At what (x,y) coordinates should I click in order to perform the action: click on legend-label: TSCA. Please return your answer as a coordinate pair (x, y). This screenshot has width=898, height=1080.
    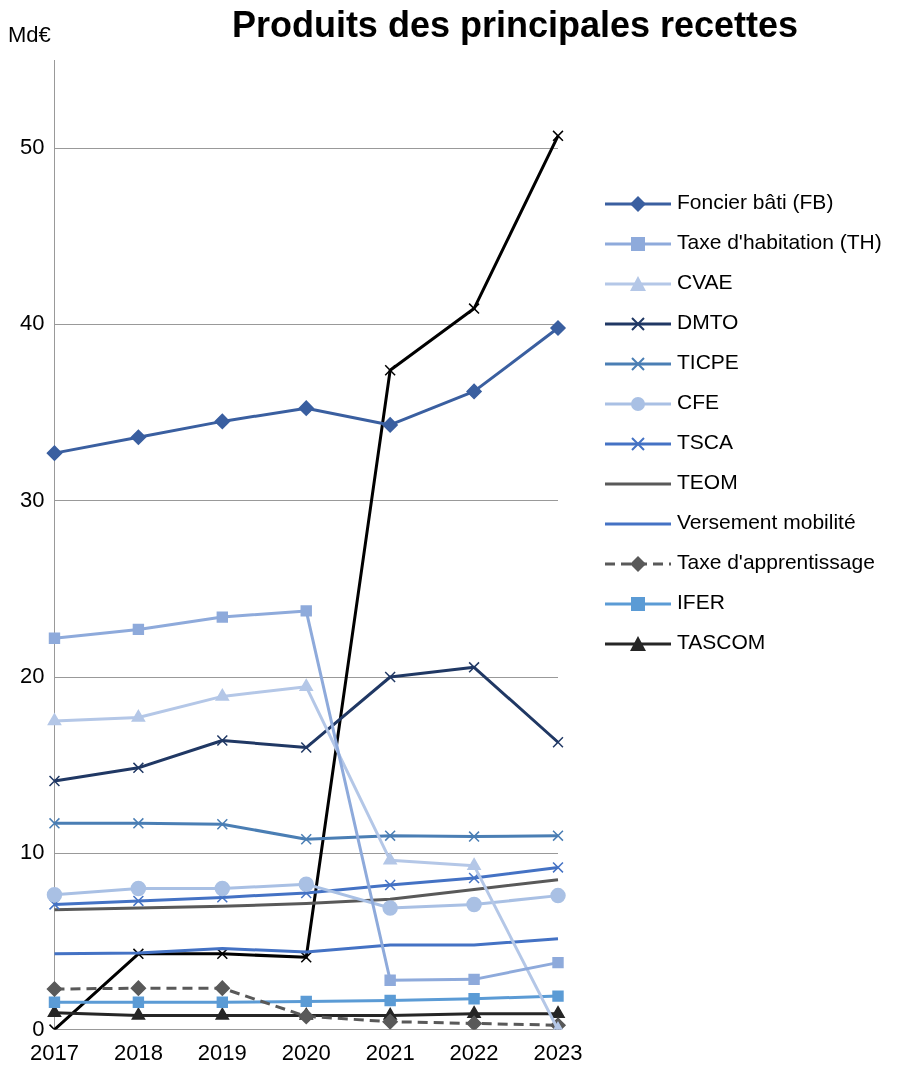
    Looking at the image, I should click on (705, 442).